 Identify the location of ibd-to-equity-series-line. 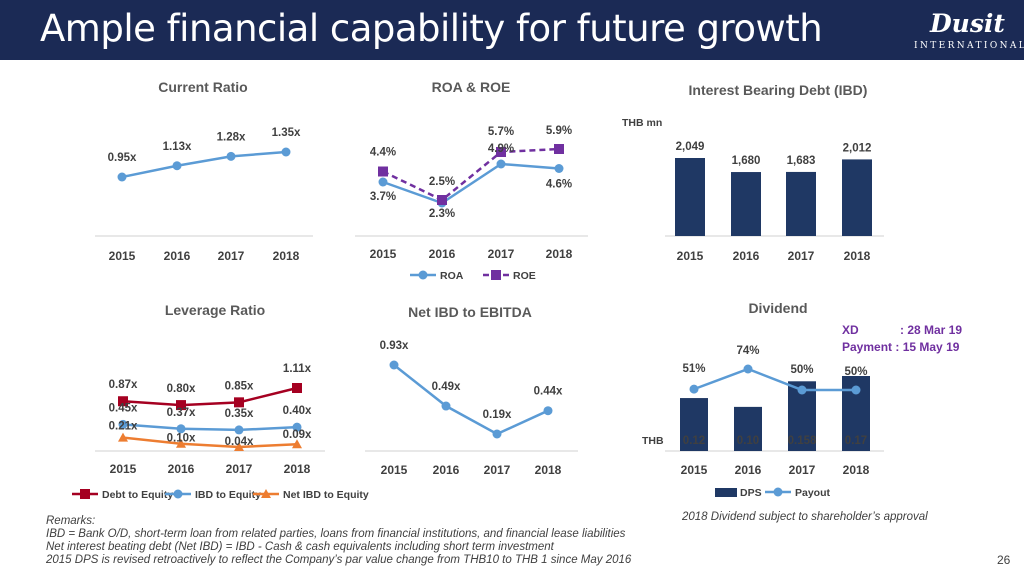
(210, 427).